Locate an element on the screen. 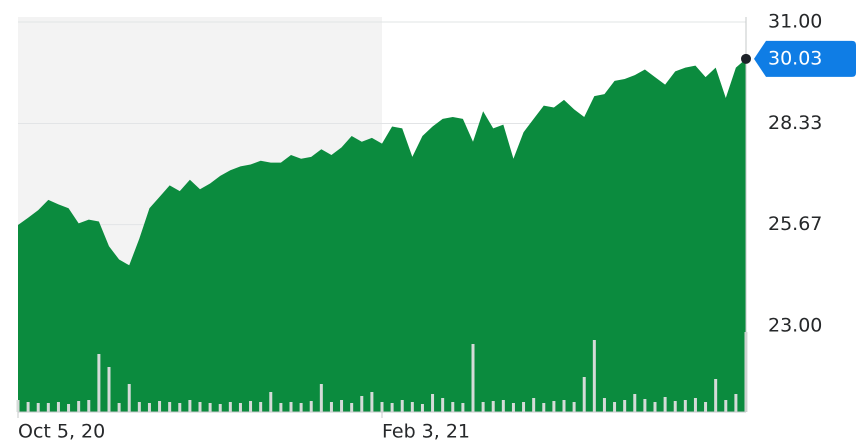 The height and width of the screenshot is (446, 860). x-tick-label: Feb 3, 21 is located at coordinates (426, 432).